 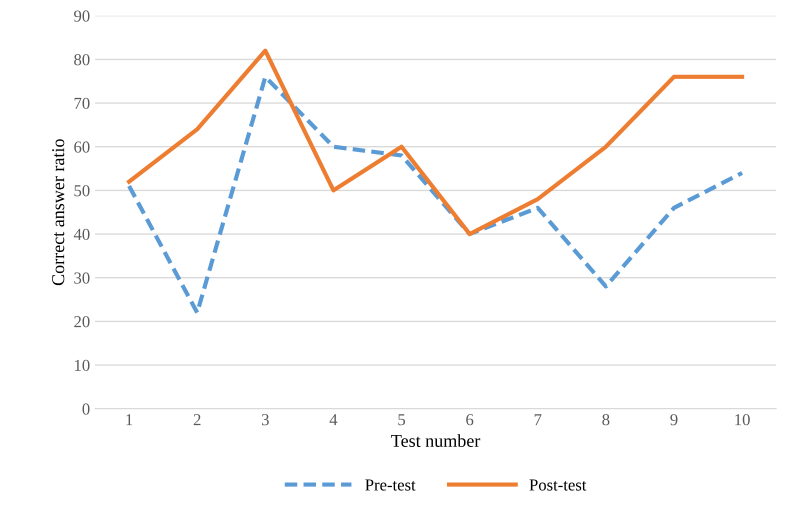 What do you see at coordinates (742, 420) in the screenshot?
I see `x-tick-label: 10` at bounding box center [742, 420].